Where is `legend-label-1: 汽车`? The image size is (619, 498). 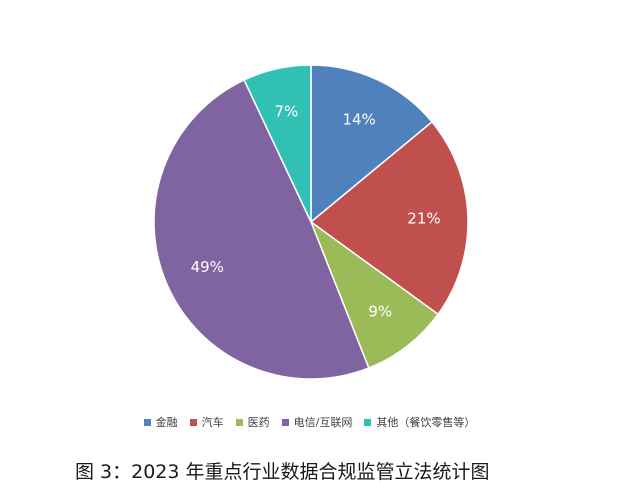
legend-label-1: 汽车 is located at coordinates (212, 422).